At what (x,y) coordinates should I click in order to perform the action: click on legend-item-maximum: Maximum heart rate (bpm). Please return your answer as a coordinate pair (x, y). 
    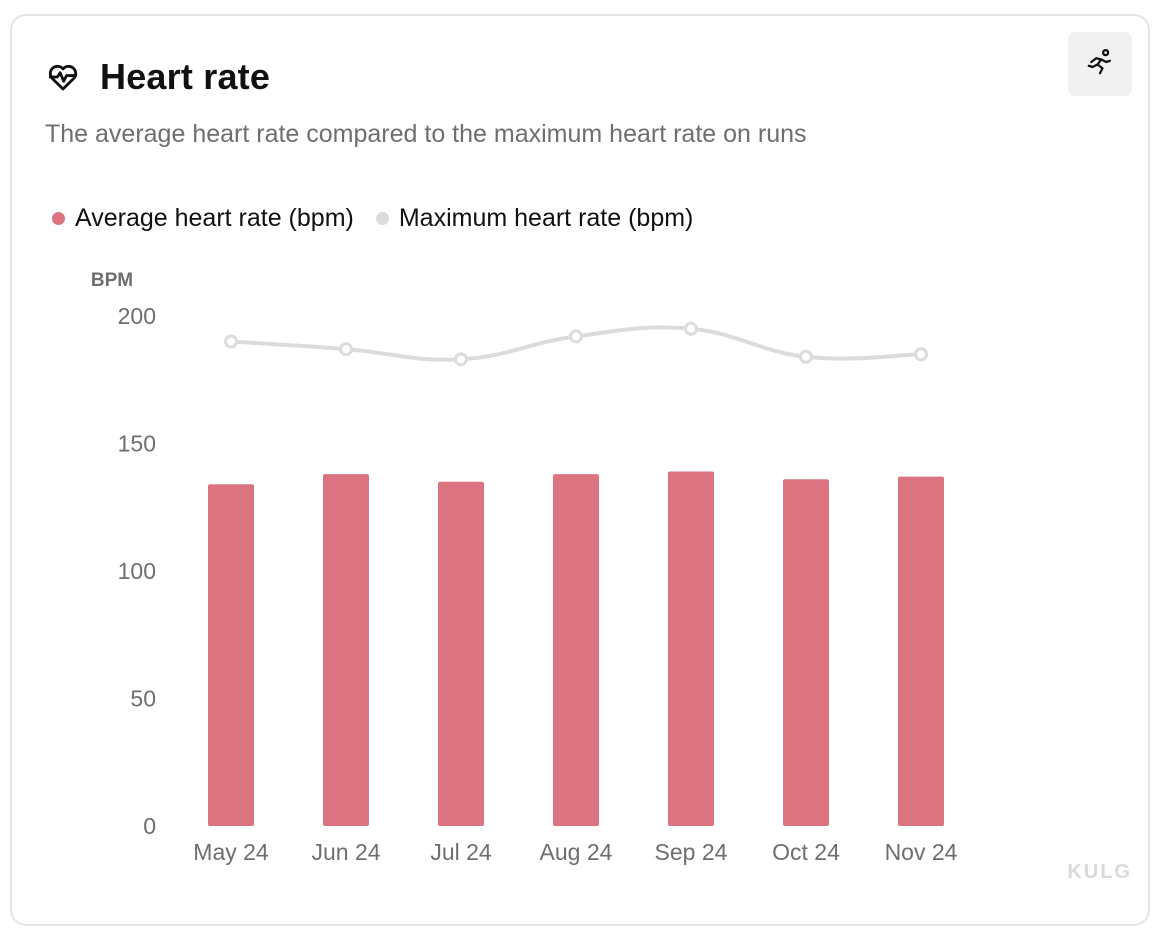
    Looking at the image, I should click on (534, 218).